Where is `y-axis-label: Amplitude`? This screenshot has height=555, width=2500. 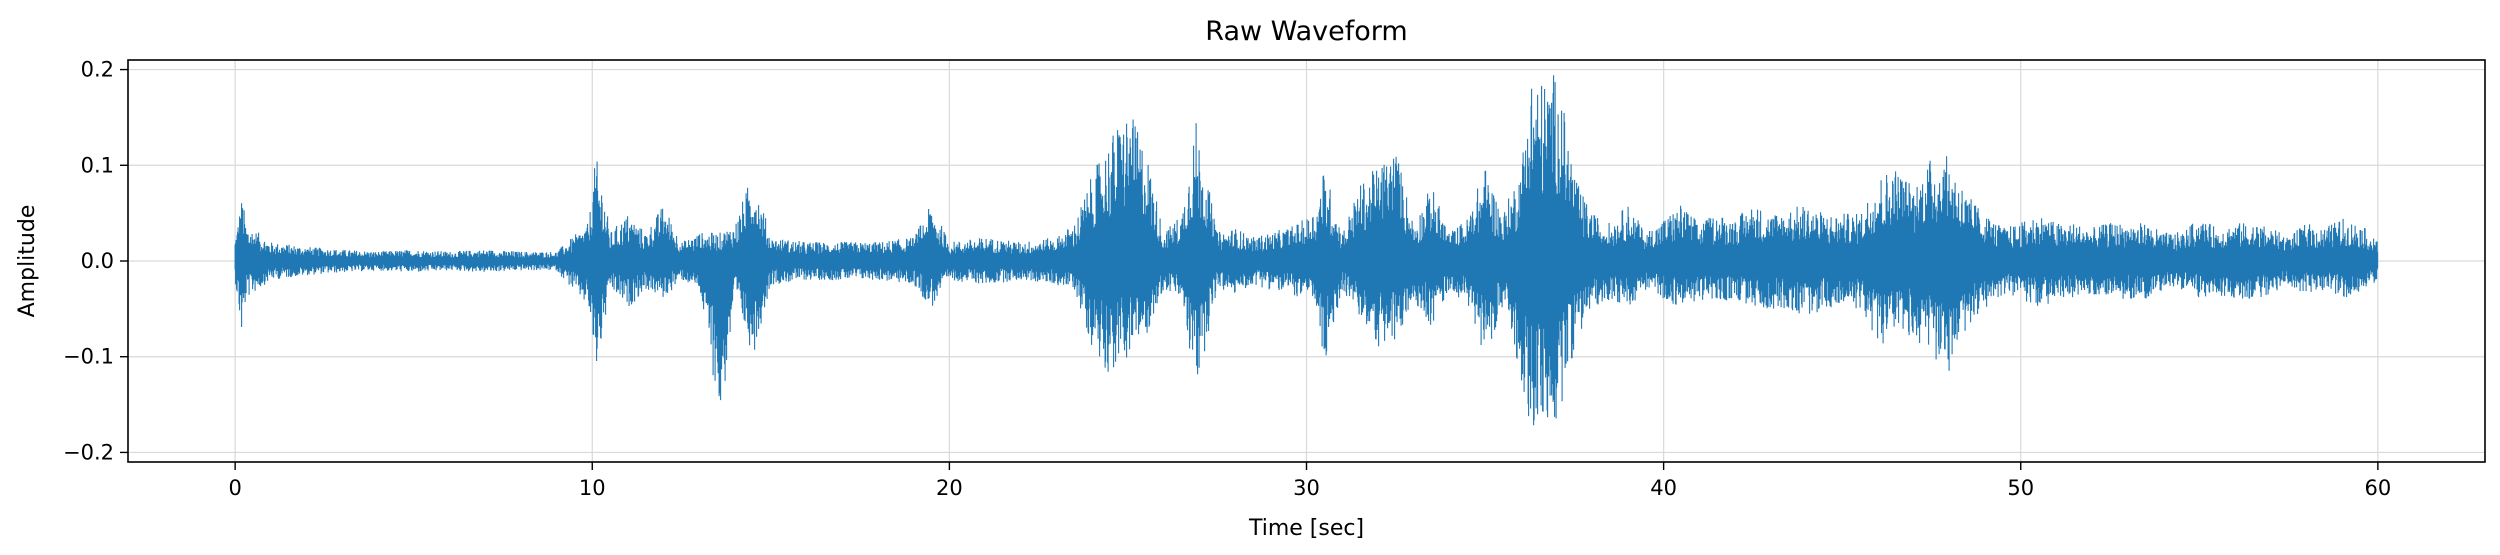
y-axis-label: Amplitude is located at coordinates (27, 261).